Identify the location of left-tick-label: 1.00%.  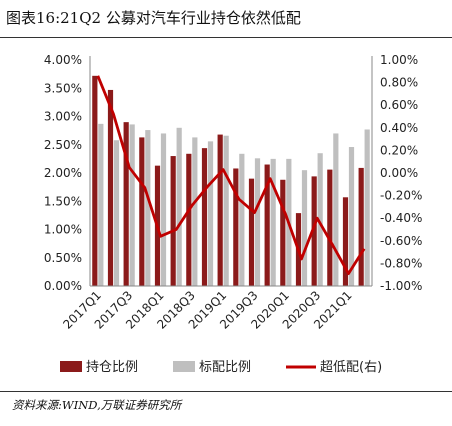
(63, 230).